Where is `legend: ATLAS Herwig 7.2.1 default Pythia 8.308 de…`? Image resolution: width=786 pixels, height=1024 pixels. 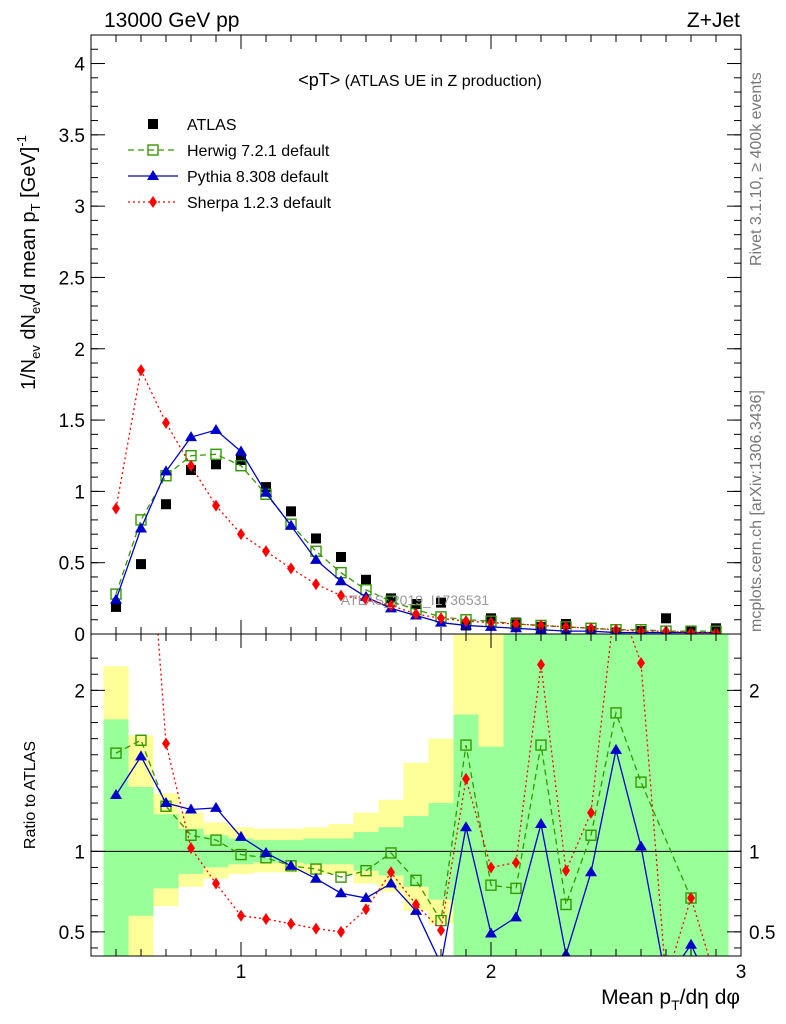
legend: ATLAS Herwig 7.2.1 default Pythia 8.308 de… is located at coordinates (230, 164).